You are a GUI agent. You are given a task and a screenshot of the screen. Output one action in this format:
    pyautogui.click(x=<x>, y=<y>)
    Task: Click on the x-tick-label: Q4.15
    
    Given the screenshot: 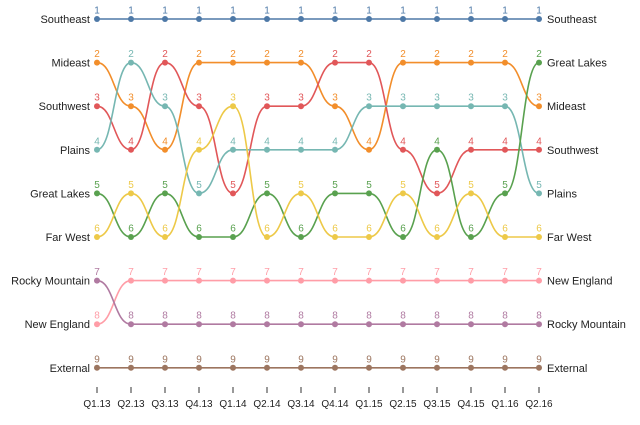 What is the action you would take?
    pyautogui.click(x=471, y=404)
    